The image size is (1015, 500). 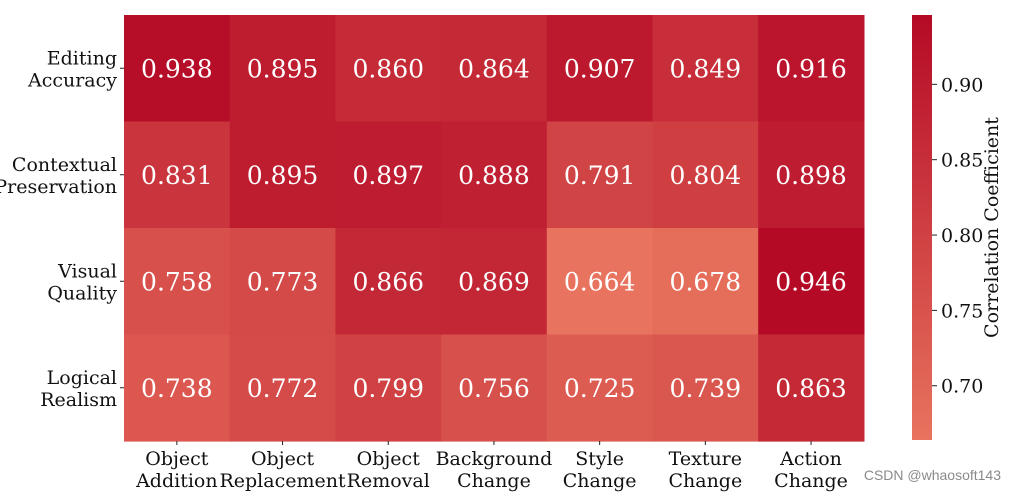 What do you see at coordinates (87, 271) in the screenshot?
I see `row-label: Visual` at bounding box center [87, 271].